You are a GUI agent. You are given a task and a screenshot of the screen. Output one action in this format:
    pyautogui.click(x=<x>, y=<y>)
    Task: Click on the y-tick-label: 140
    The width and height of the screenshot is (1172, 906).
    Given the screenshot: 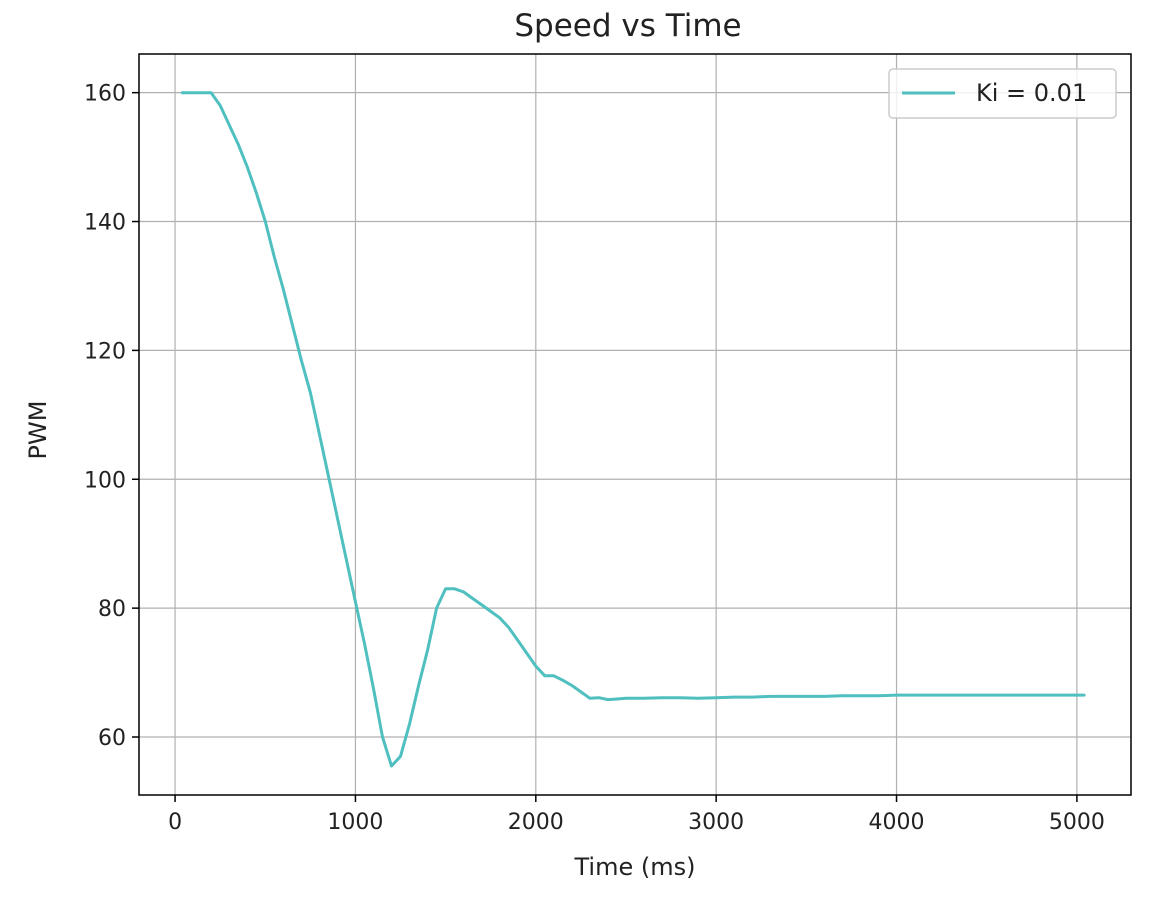 What is the action you would take?
    pyautogui.click(x=105, y=223)
    